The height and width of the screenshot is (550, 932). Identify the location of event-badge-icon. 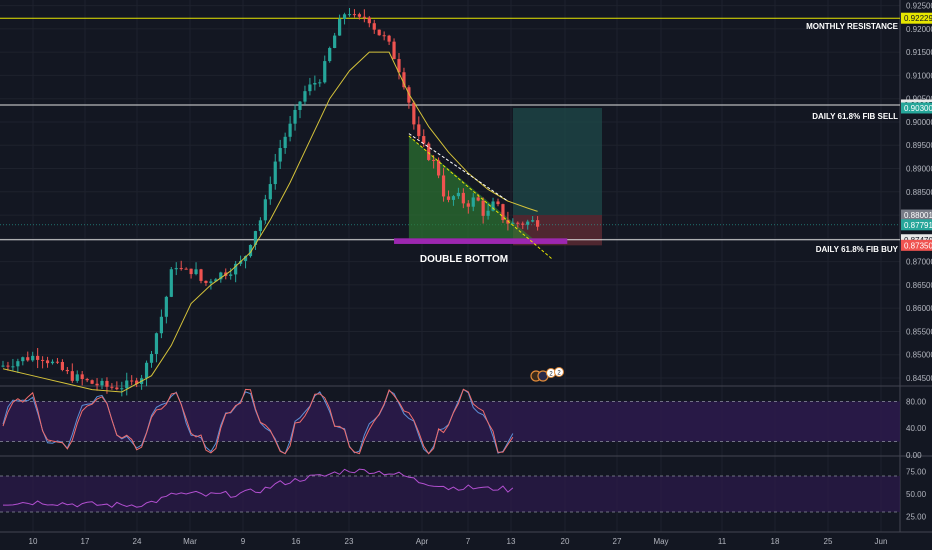
(559, 372).